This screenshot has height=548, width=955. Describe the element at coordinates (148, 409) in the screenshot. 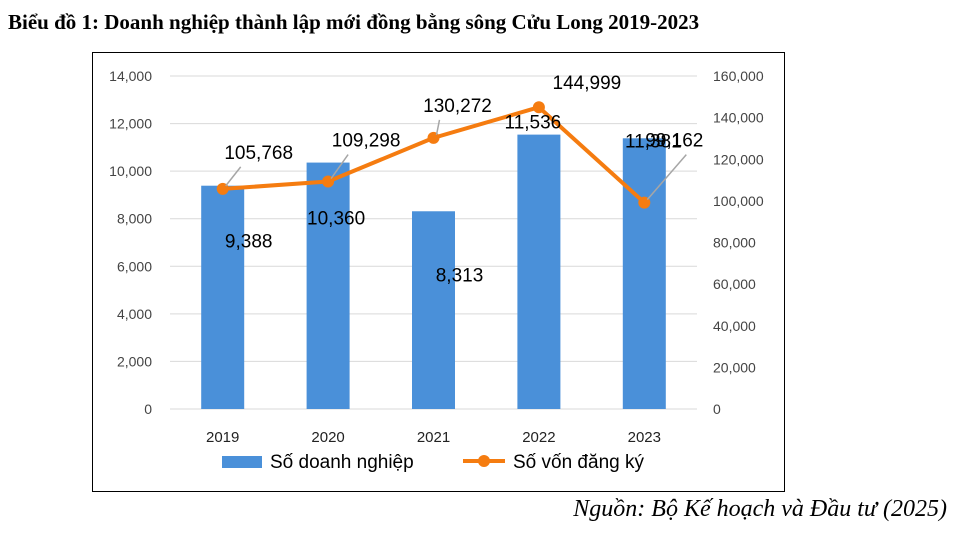

I see `left-tick-label: 0` at that location.